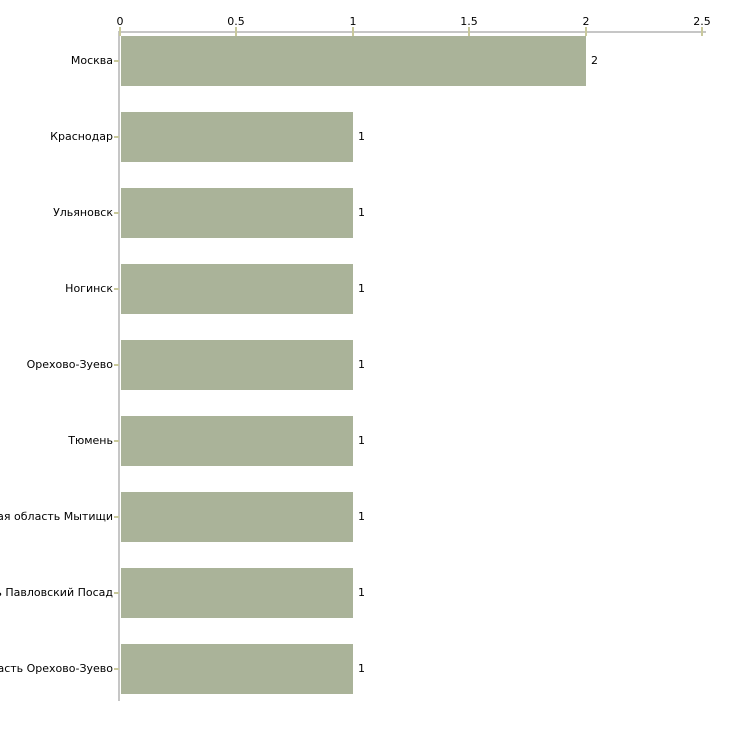 This screenshot has width=730, height=730. I want to click on category-label: Ульяновск, so click(83, 212).